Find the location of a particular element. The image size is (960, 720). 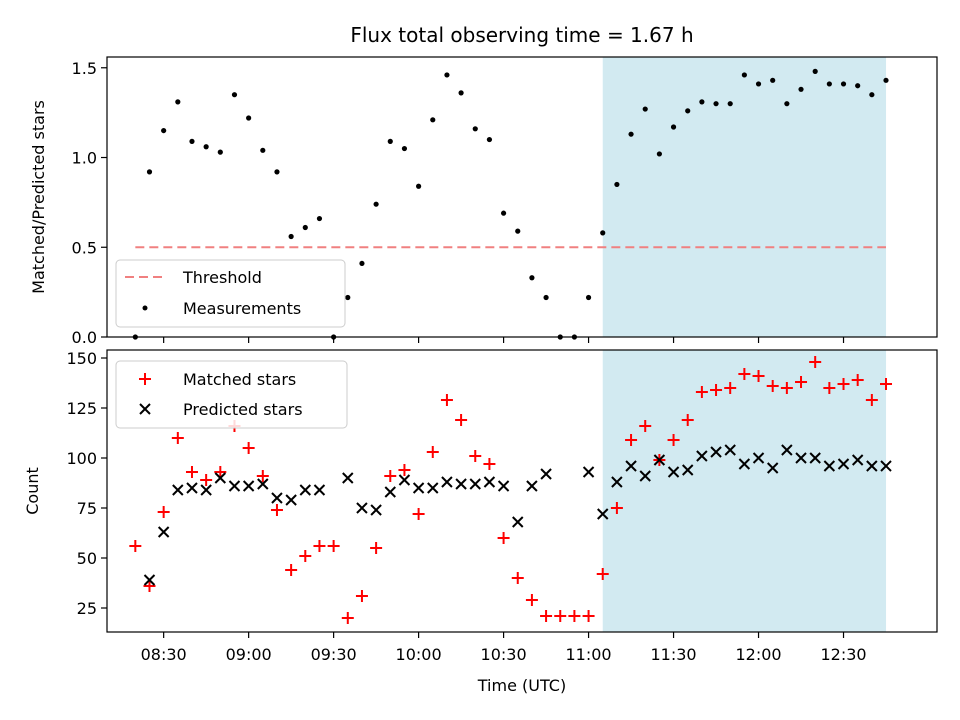

bottom-legend: Matched stars Predicted stars is located at coordinates (231, 394).